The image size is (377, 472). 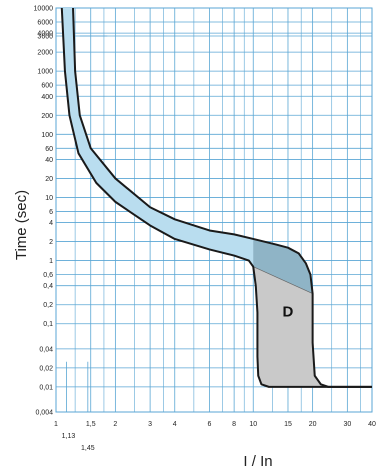 I want to click on y-tick-label: 0,1, so click(x=48, y=324).